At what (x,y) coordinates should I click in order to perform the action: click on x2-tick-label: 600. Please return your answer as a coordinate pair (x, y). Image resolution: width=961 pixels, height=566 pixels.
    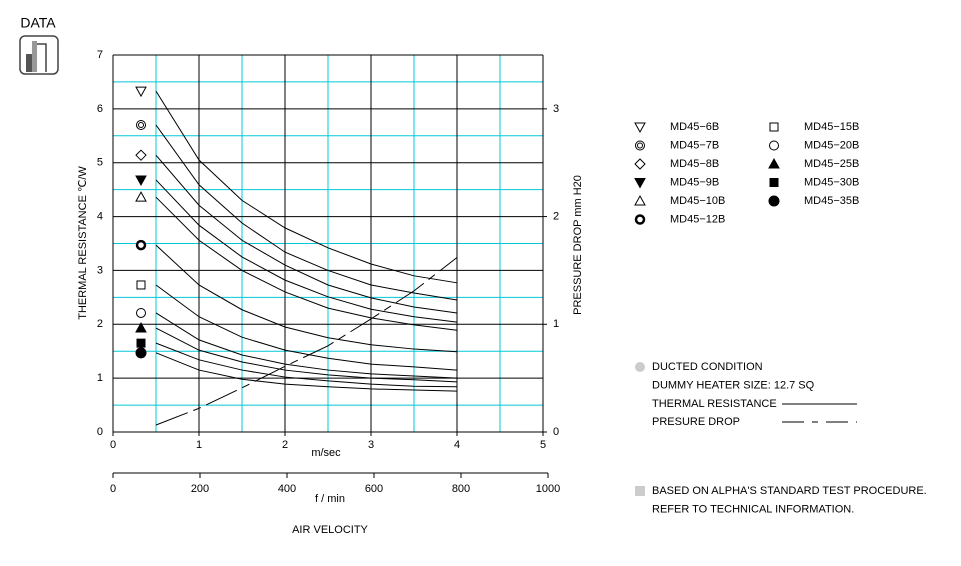
    Looking at the image, I should click on (374, 489).